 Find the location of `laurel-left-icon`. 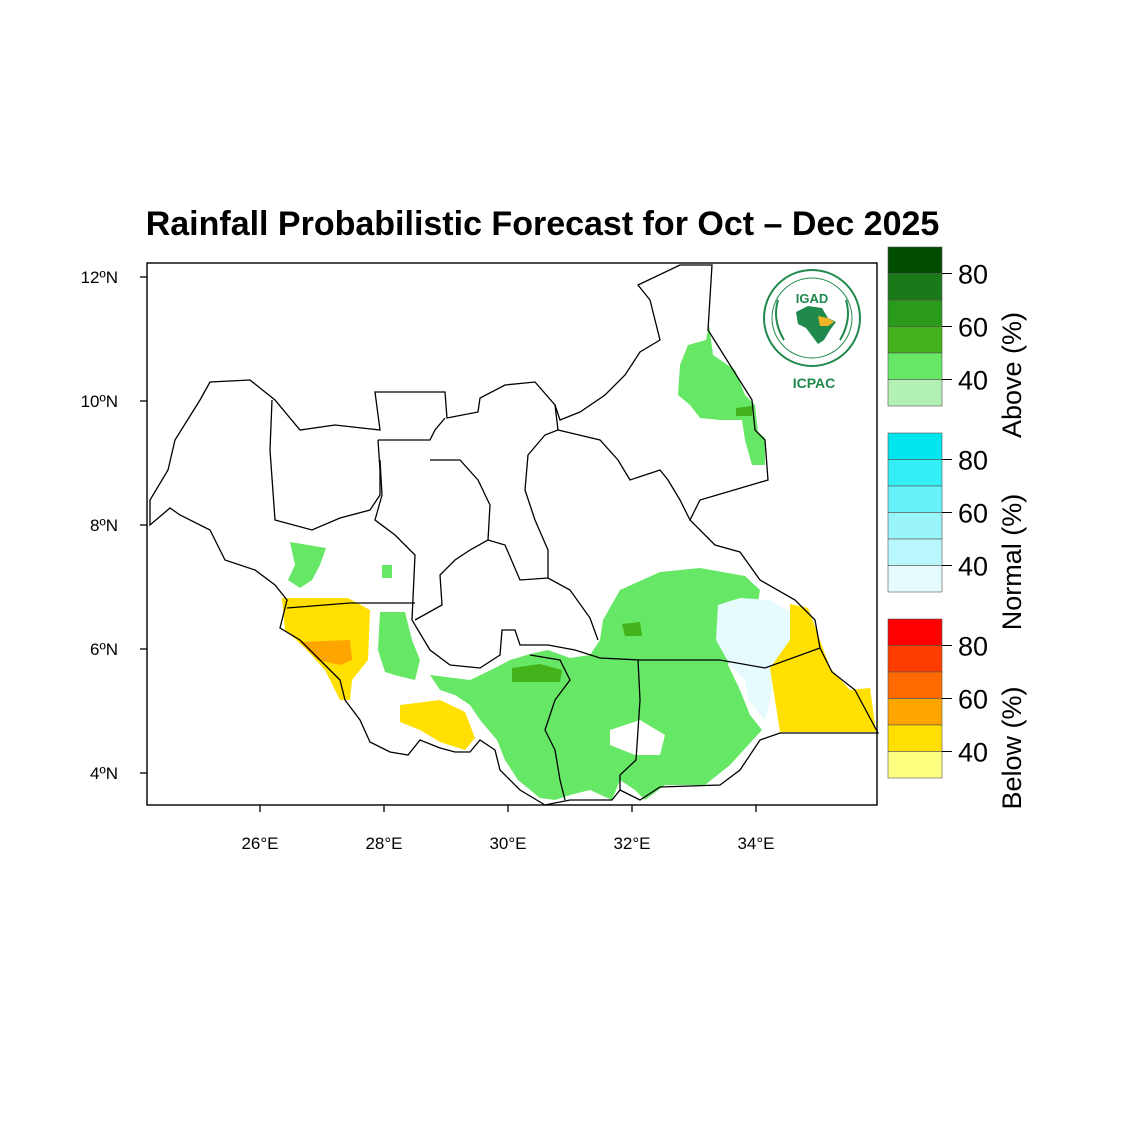

laurel-left-icon is located at coordinates (780, 320).